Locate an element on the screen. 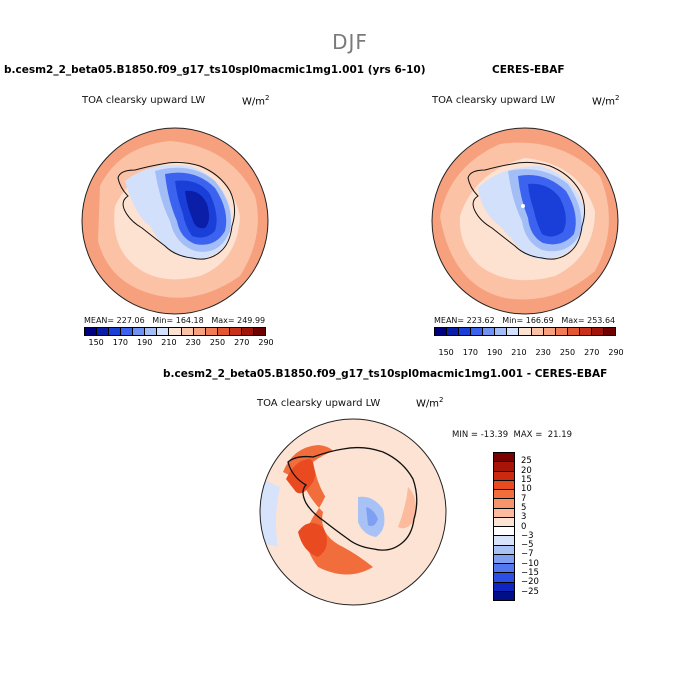 The image size is (700, 700). panel-1-units: W/m2 is located at coordinates (256, 101).